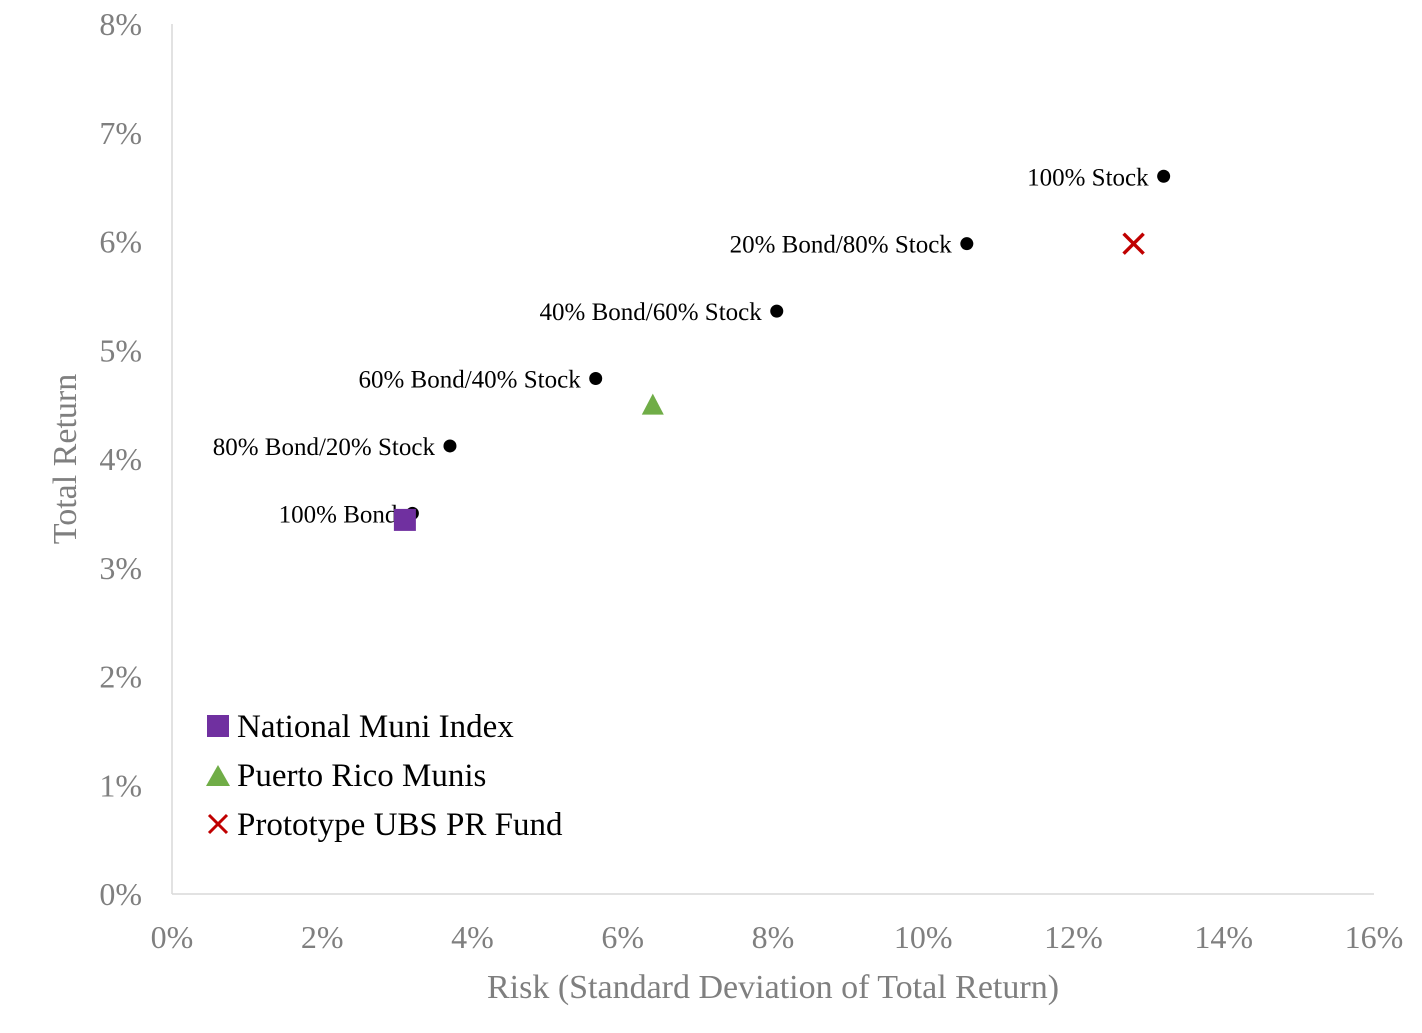  Describe the element at coordinates (361, 776) in the screenshot. I see `legend-label: Puerto Rico Munis` at that location.